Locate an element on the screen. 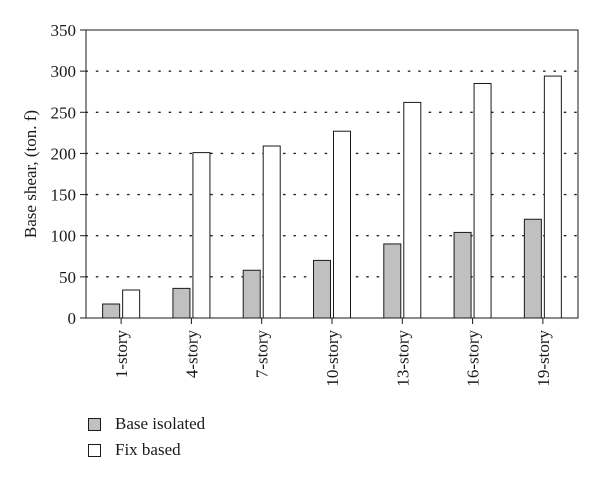  bar-fix-based-7-story is located at coordinates (271, 232).